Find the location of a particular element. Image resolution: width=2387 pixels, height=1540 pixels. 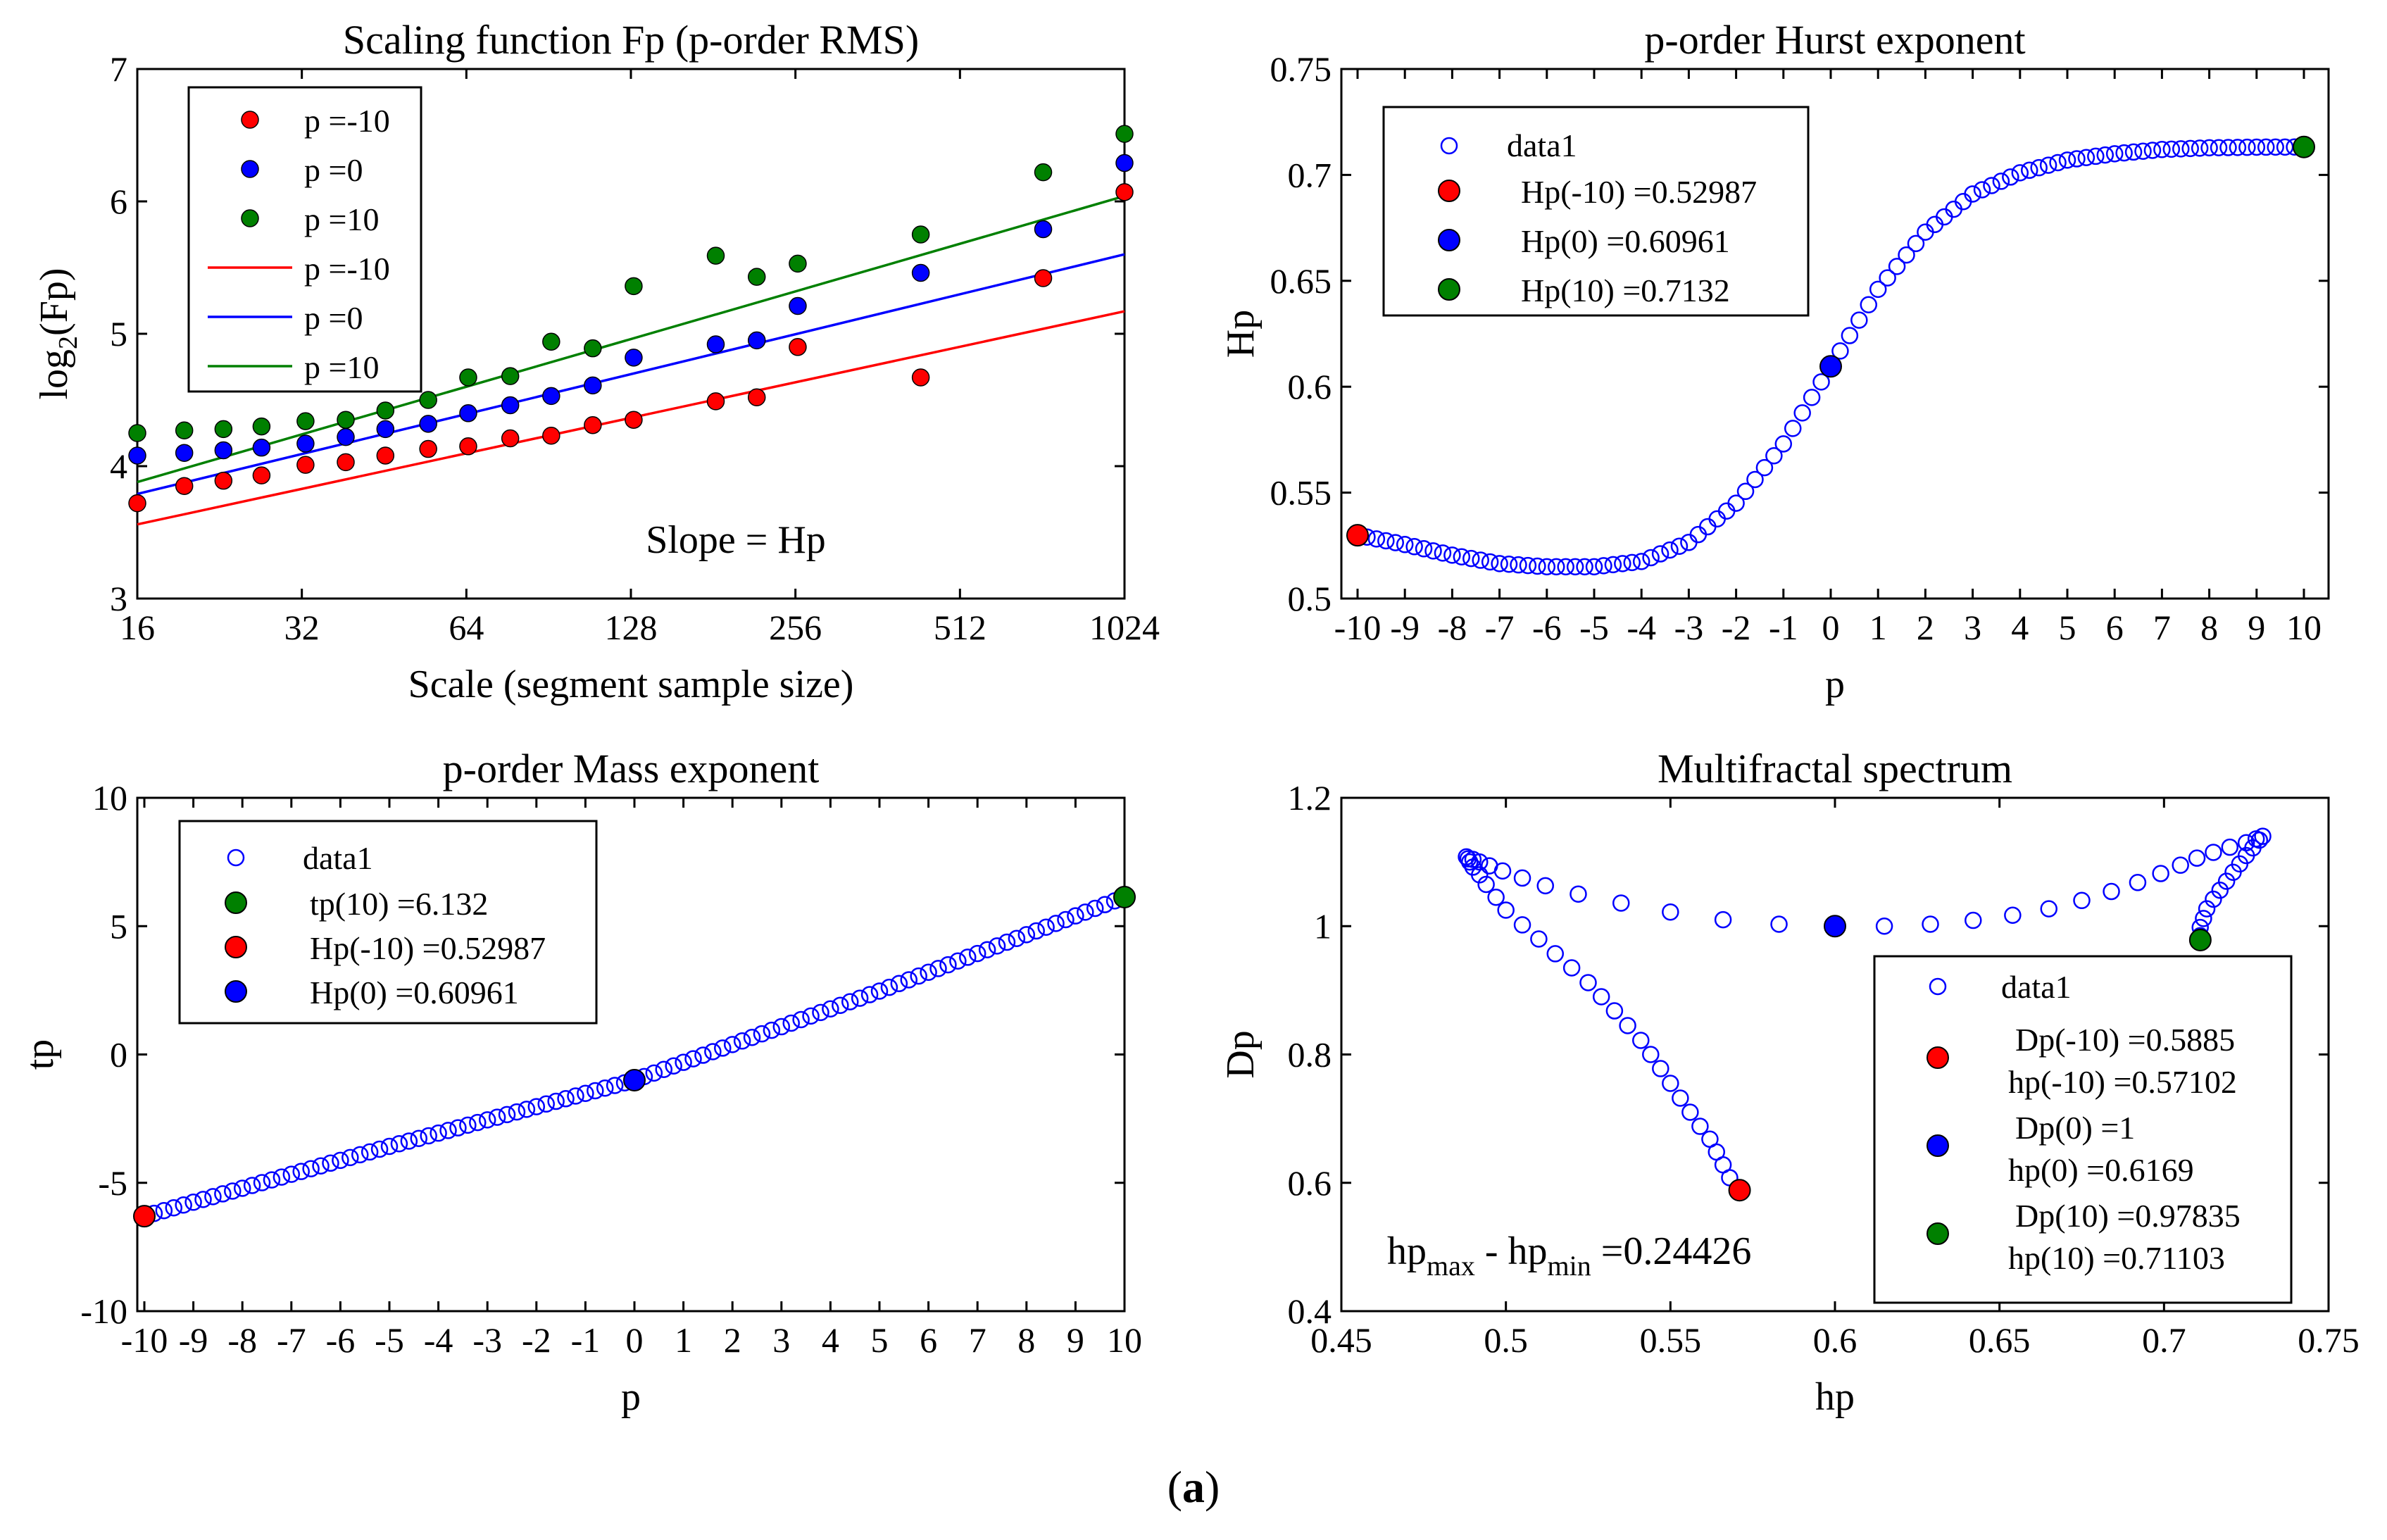

x-tick-label: 7 is located at coordinates (977, 1340).